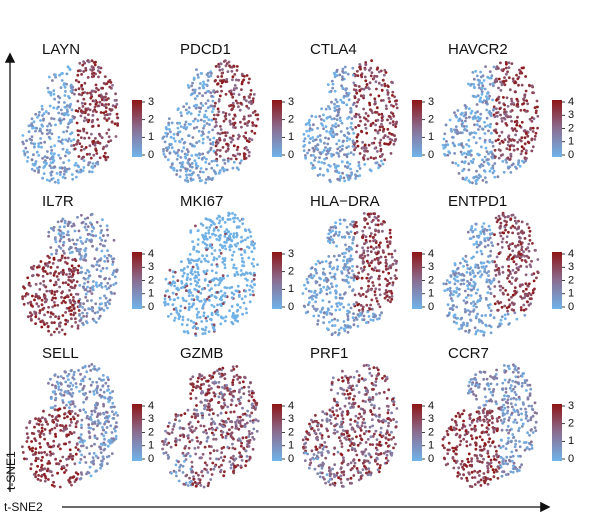 The height and width of the screenshot is (518, 600). What do you see at coordinates (571, 155) in the screenshot?
I see `colorbar-tick-label: 0` at bounding box center [571, 155].